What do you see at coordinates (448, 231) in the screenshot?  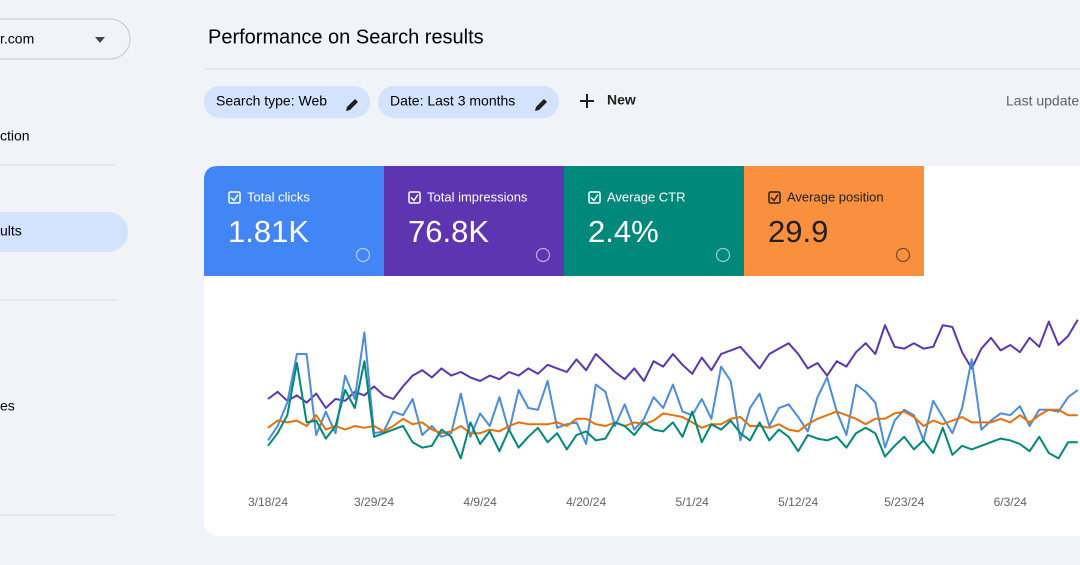 I see `metric-value: 76.8K` at bounding box center [448, 231].